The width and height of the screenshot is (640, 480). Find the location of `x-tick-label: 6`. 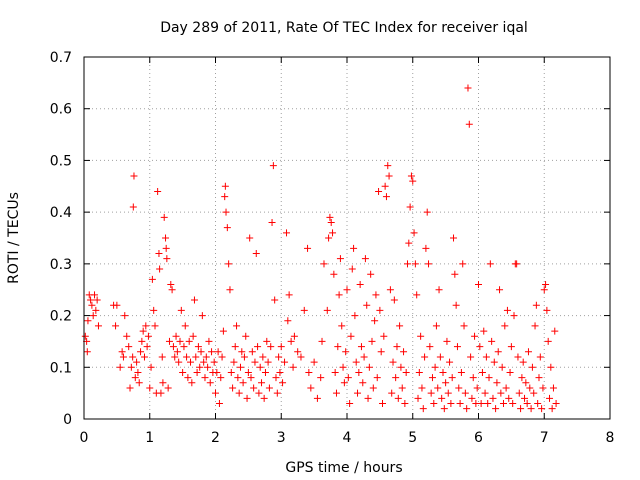

x-tick-label: 6 is located at coordinates (478, 438).